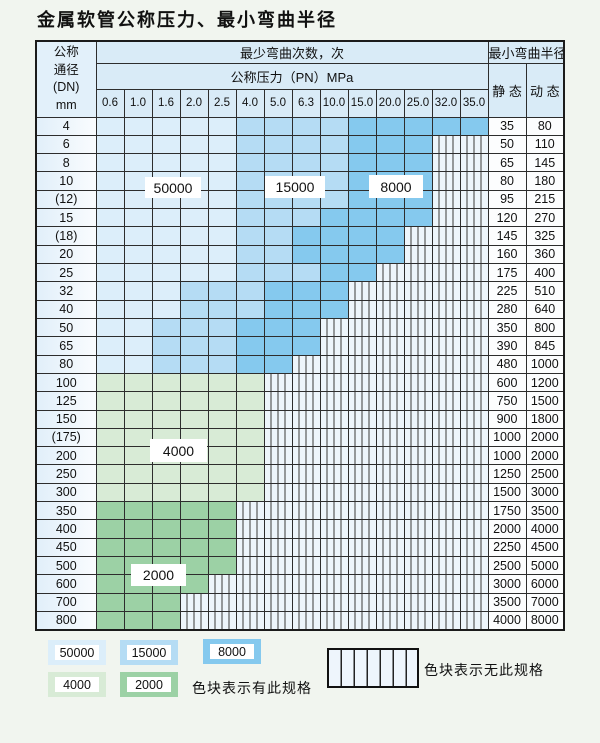  Describe the element at coordinates (545, 456) in the screenshot. I see `dynamic-cell: 2000` at that location.